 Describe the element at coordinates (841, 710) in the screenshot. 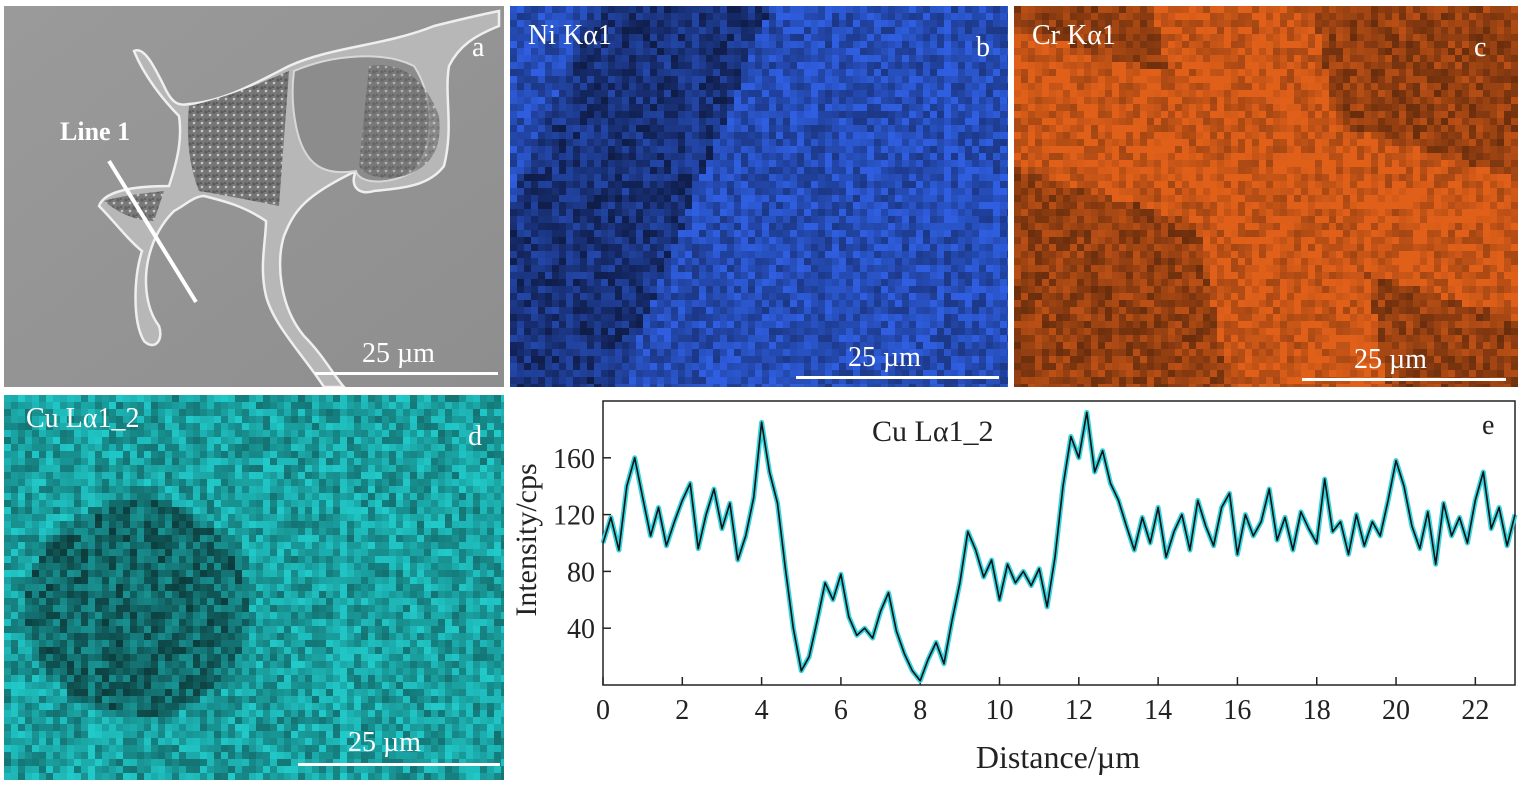

I see `x-tick-label: 6` at that location.